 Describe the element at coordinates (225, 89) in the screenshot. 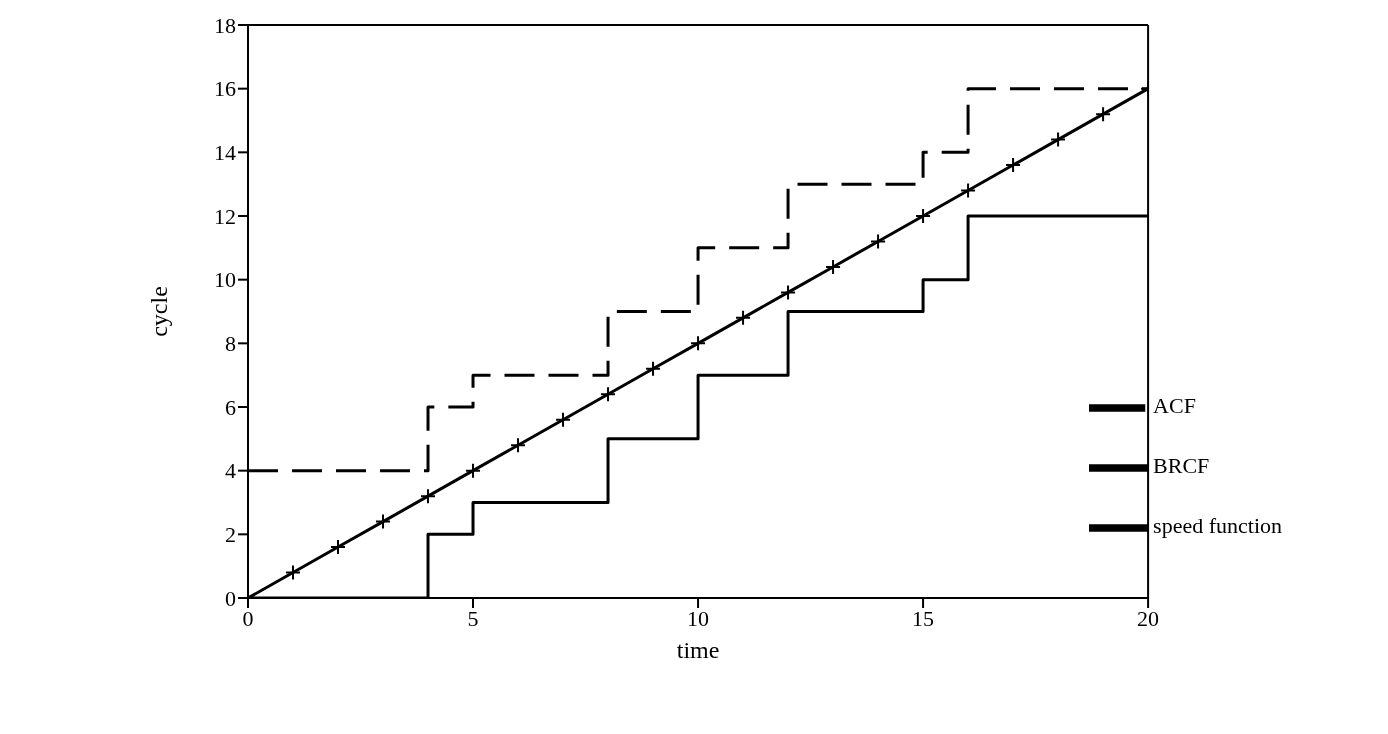

I see `y-tick-label: 16` at that location.